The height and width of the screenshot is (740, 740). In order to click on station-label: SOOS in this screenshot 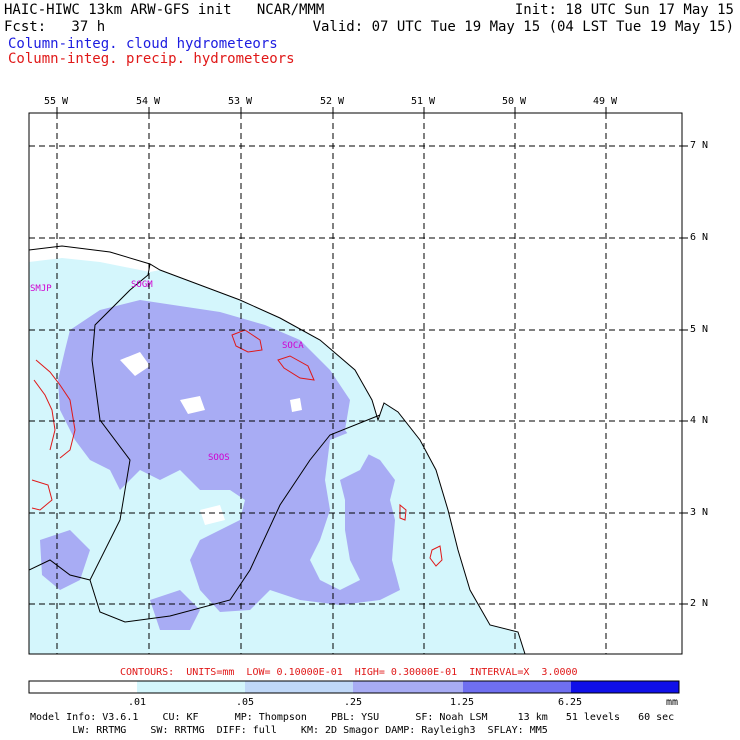, I will do `click(219, 458)`.